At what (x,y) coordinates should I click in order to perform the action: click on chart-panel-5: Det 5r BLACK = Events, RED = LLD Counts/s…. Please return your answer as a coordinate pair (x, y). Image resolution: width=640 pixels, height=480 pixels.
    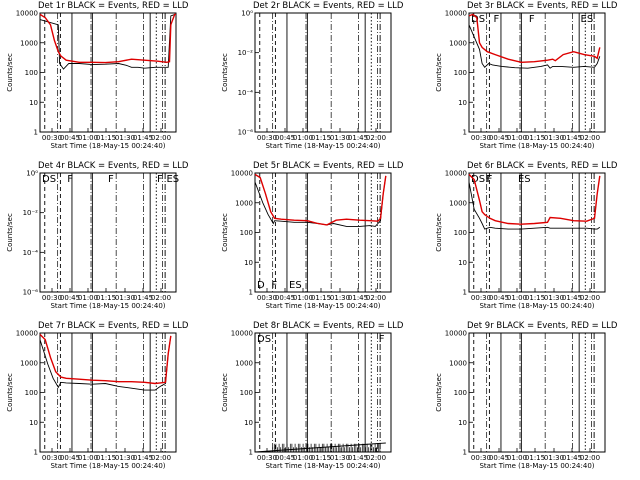
    Looking at the image, I should click on (312, 235).